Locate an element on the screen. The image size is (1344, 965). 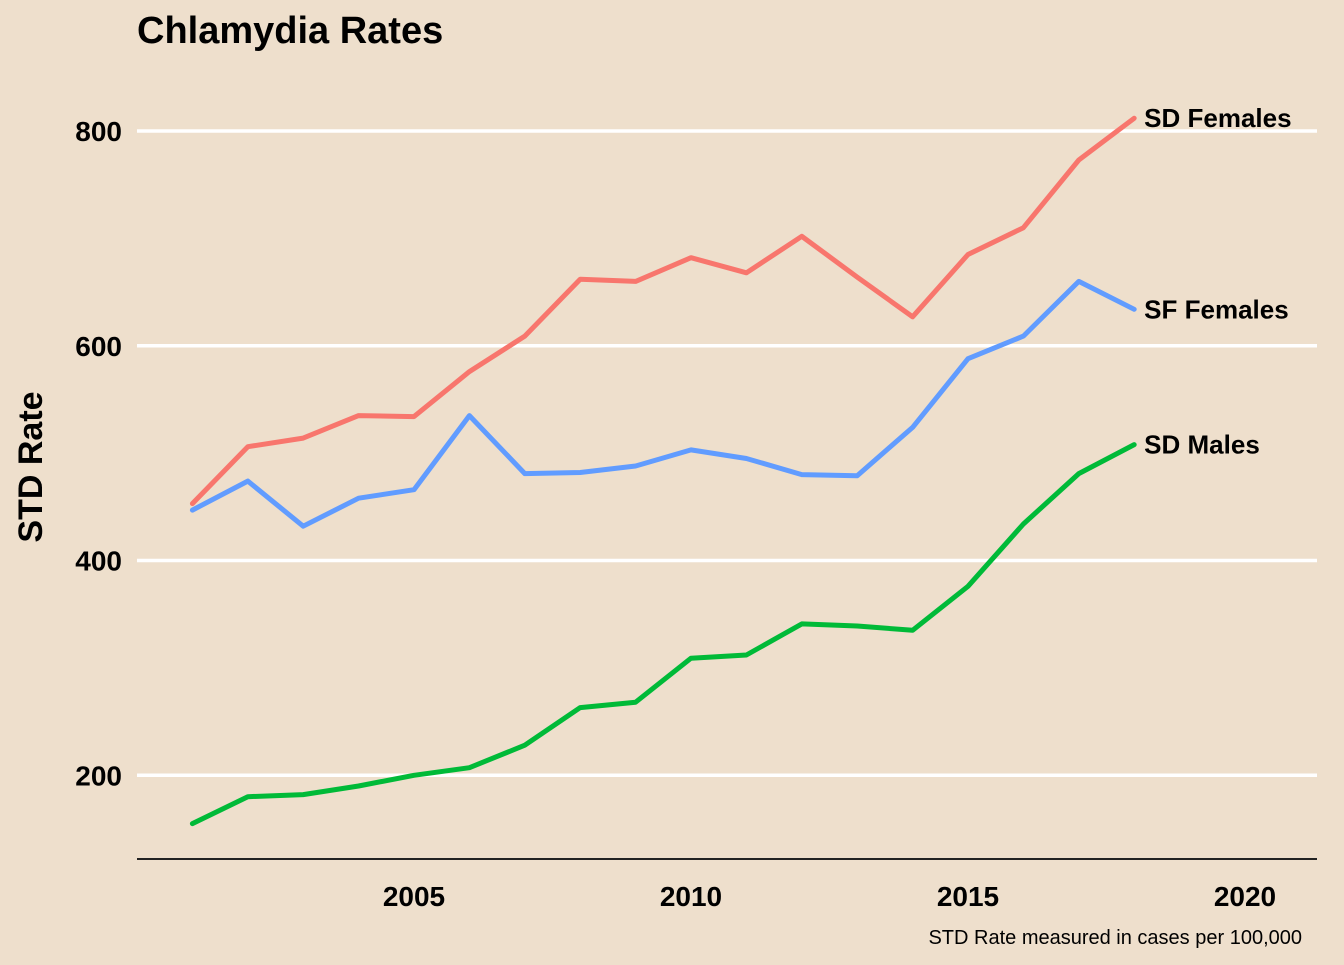
x-tick-label-2010: 2010 is located at coordinates (691, 896).